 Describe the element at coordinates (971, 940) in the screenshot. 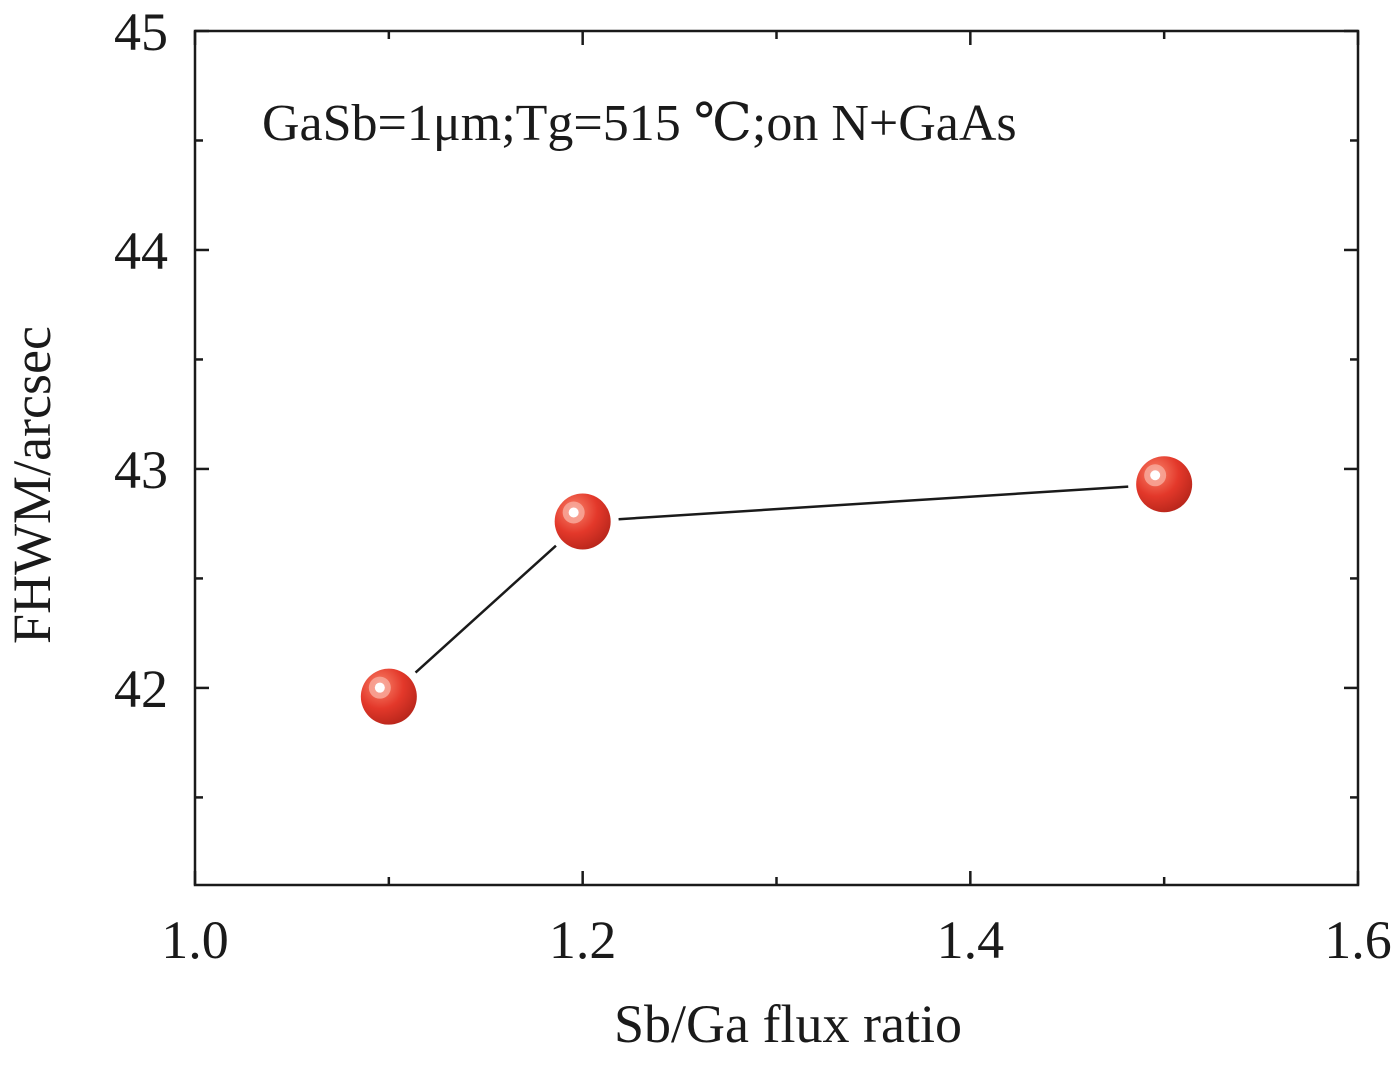

I see `x-tick-label: 1.4` at that location.